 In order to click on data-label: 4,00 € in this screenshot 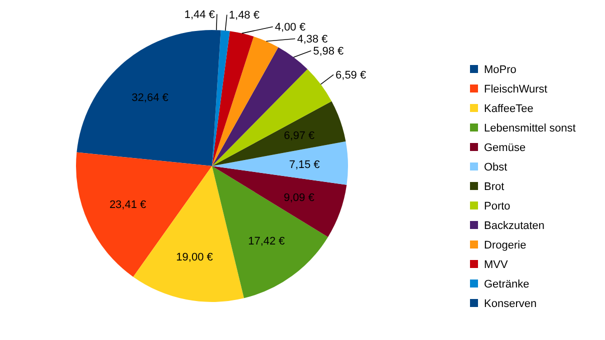, I will do `click(290, 28)`.